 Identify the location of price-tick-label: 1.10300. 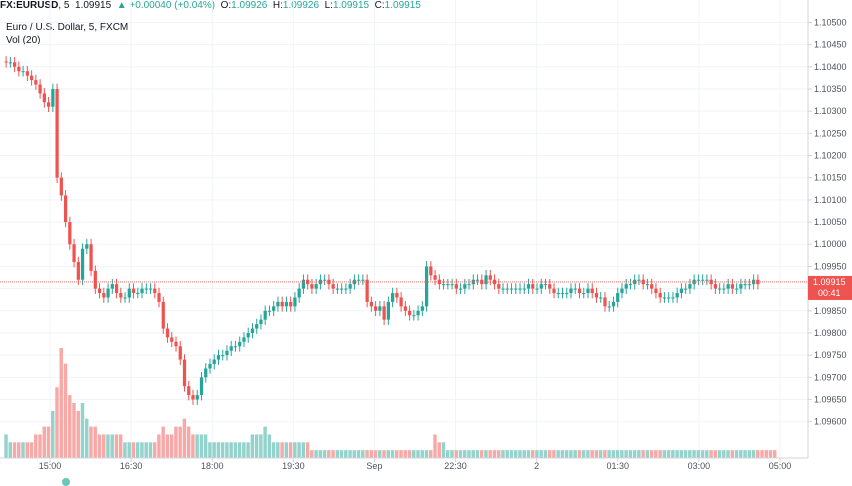
(830, 111).